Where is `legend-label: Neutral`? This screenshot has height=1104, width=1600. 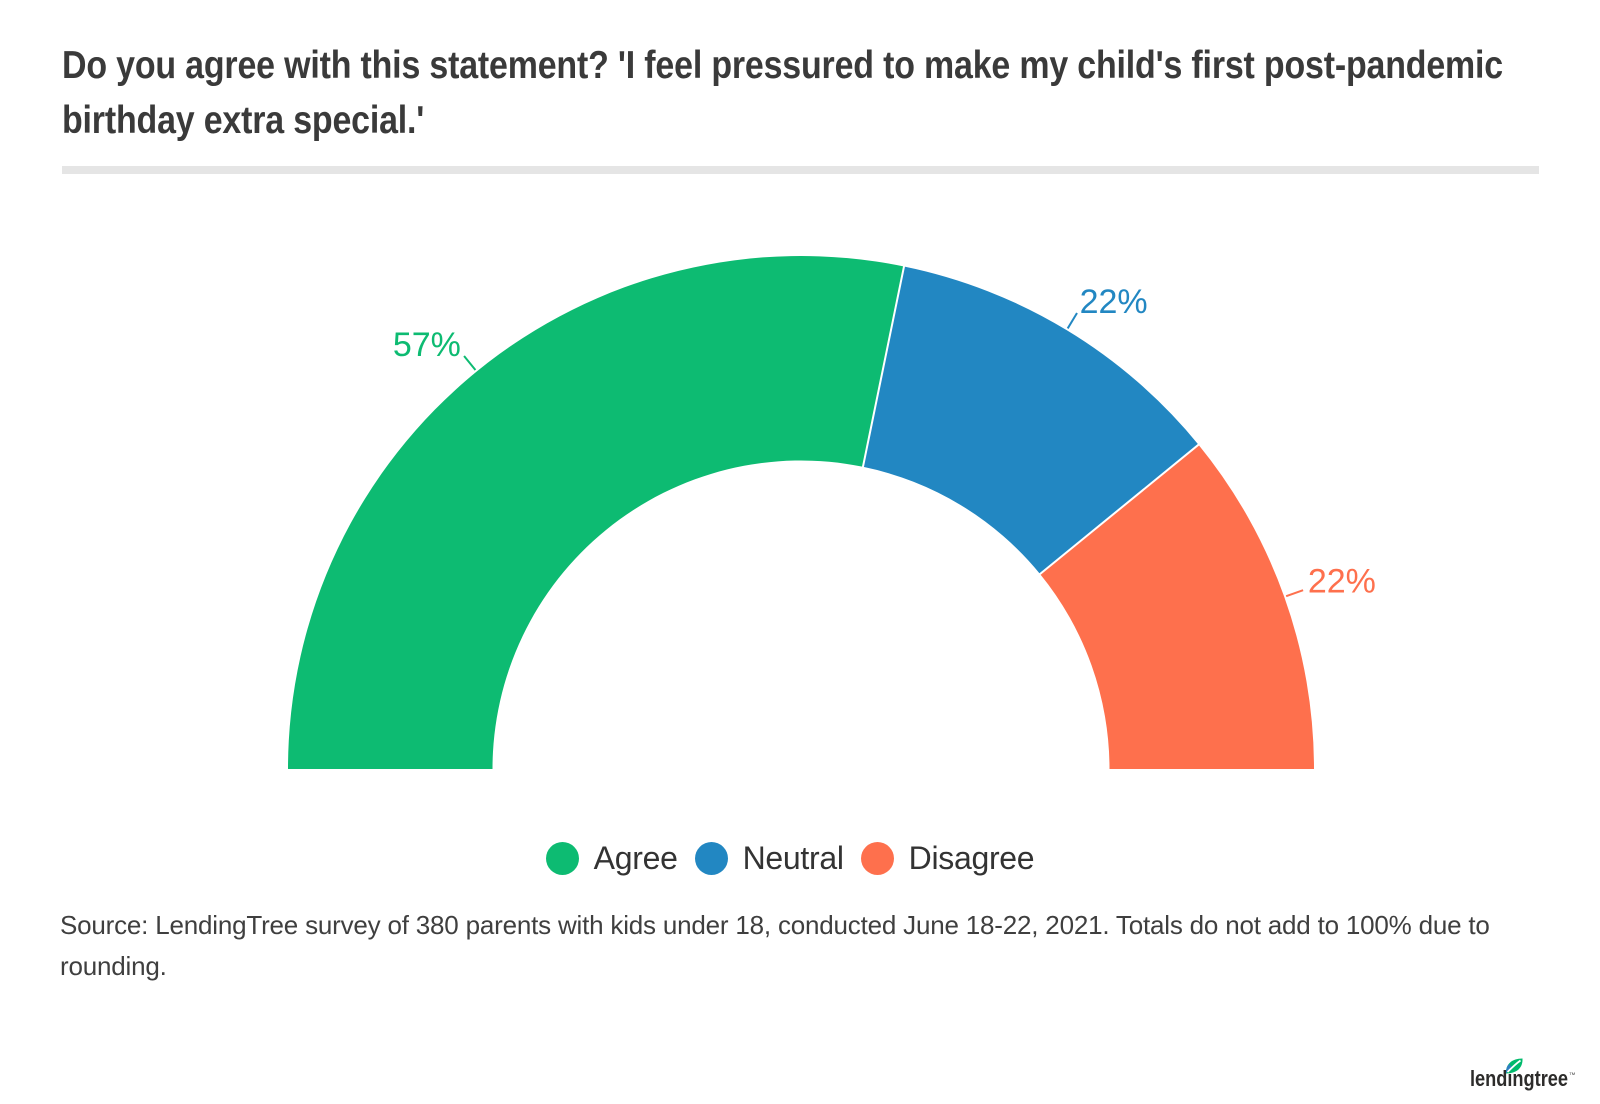
legend-label: Neutral is located at coordinates (793, 857).